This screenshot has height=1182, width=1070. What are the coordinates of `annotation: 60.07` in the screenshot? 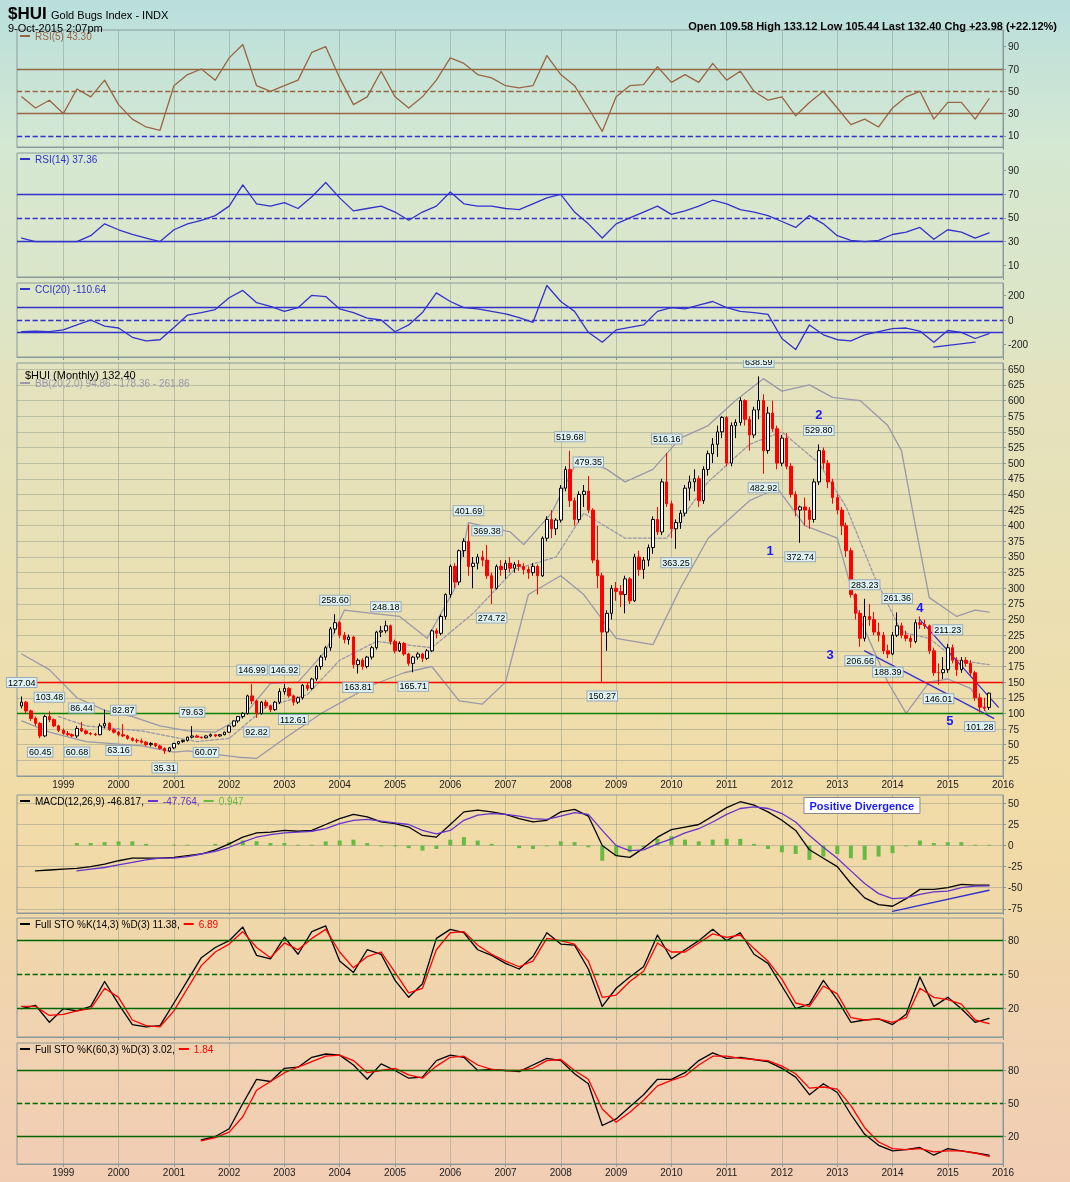 It's located at (206, 752).